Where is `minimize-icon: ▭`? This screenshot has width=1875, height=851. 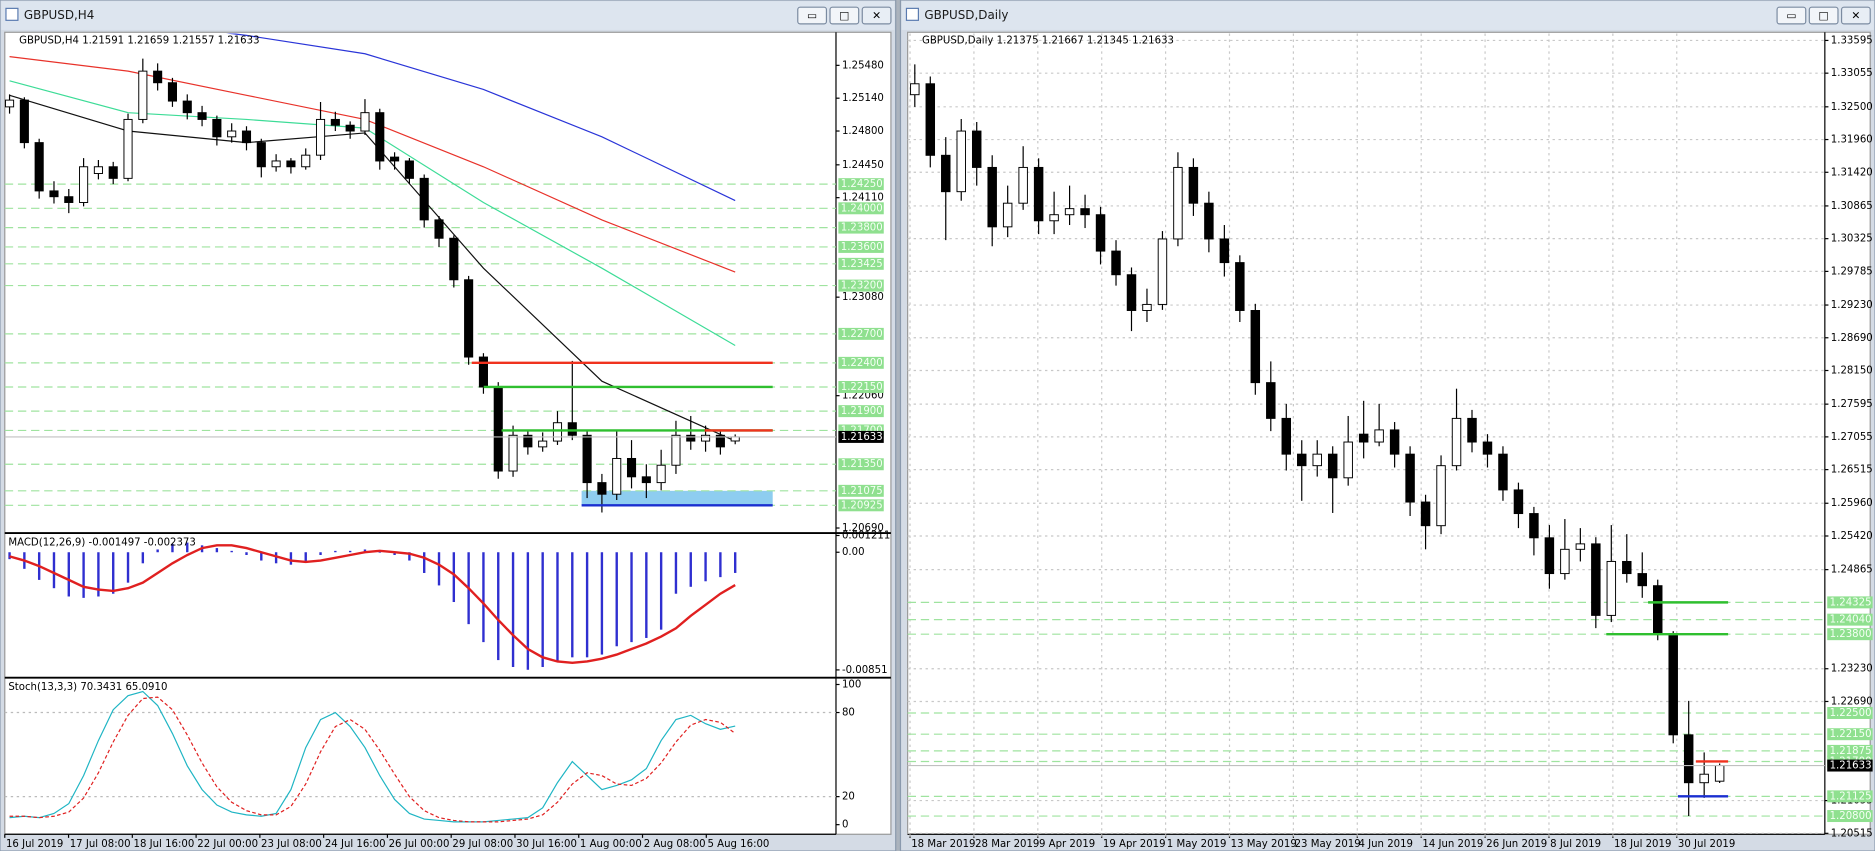
minimize-icon: ▭ is located at coordinates (1791, 15).